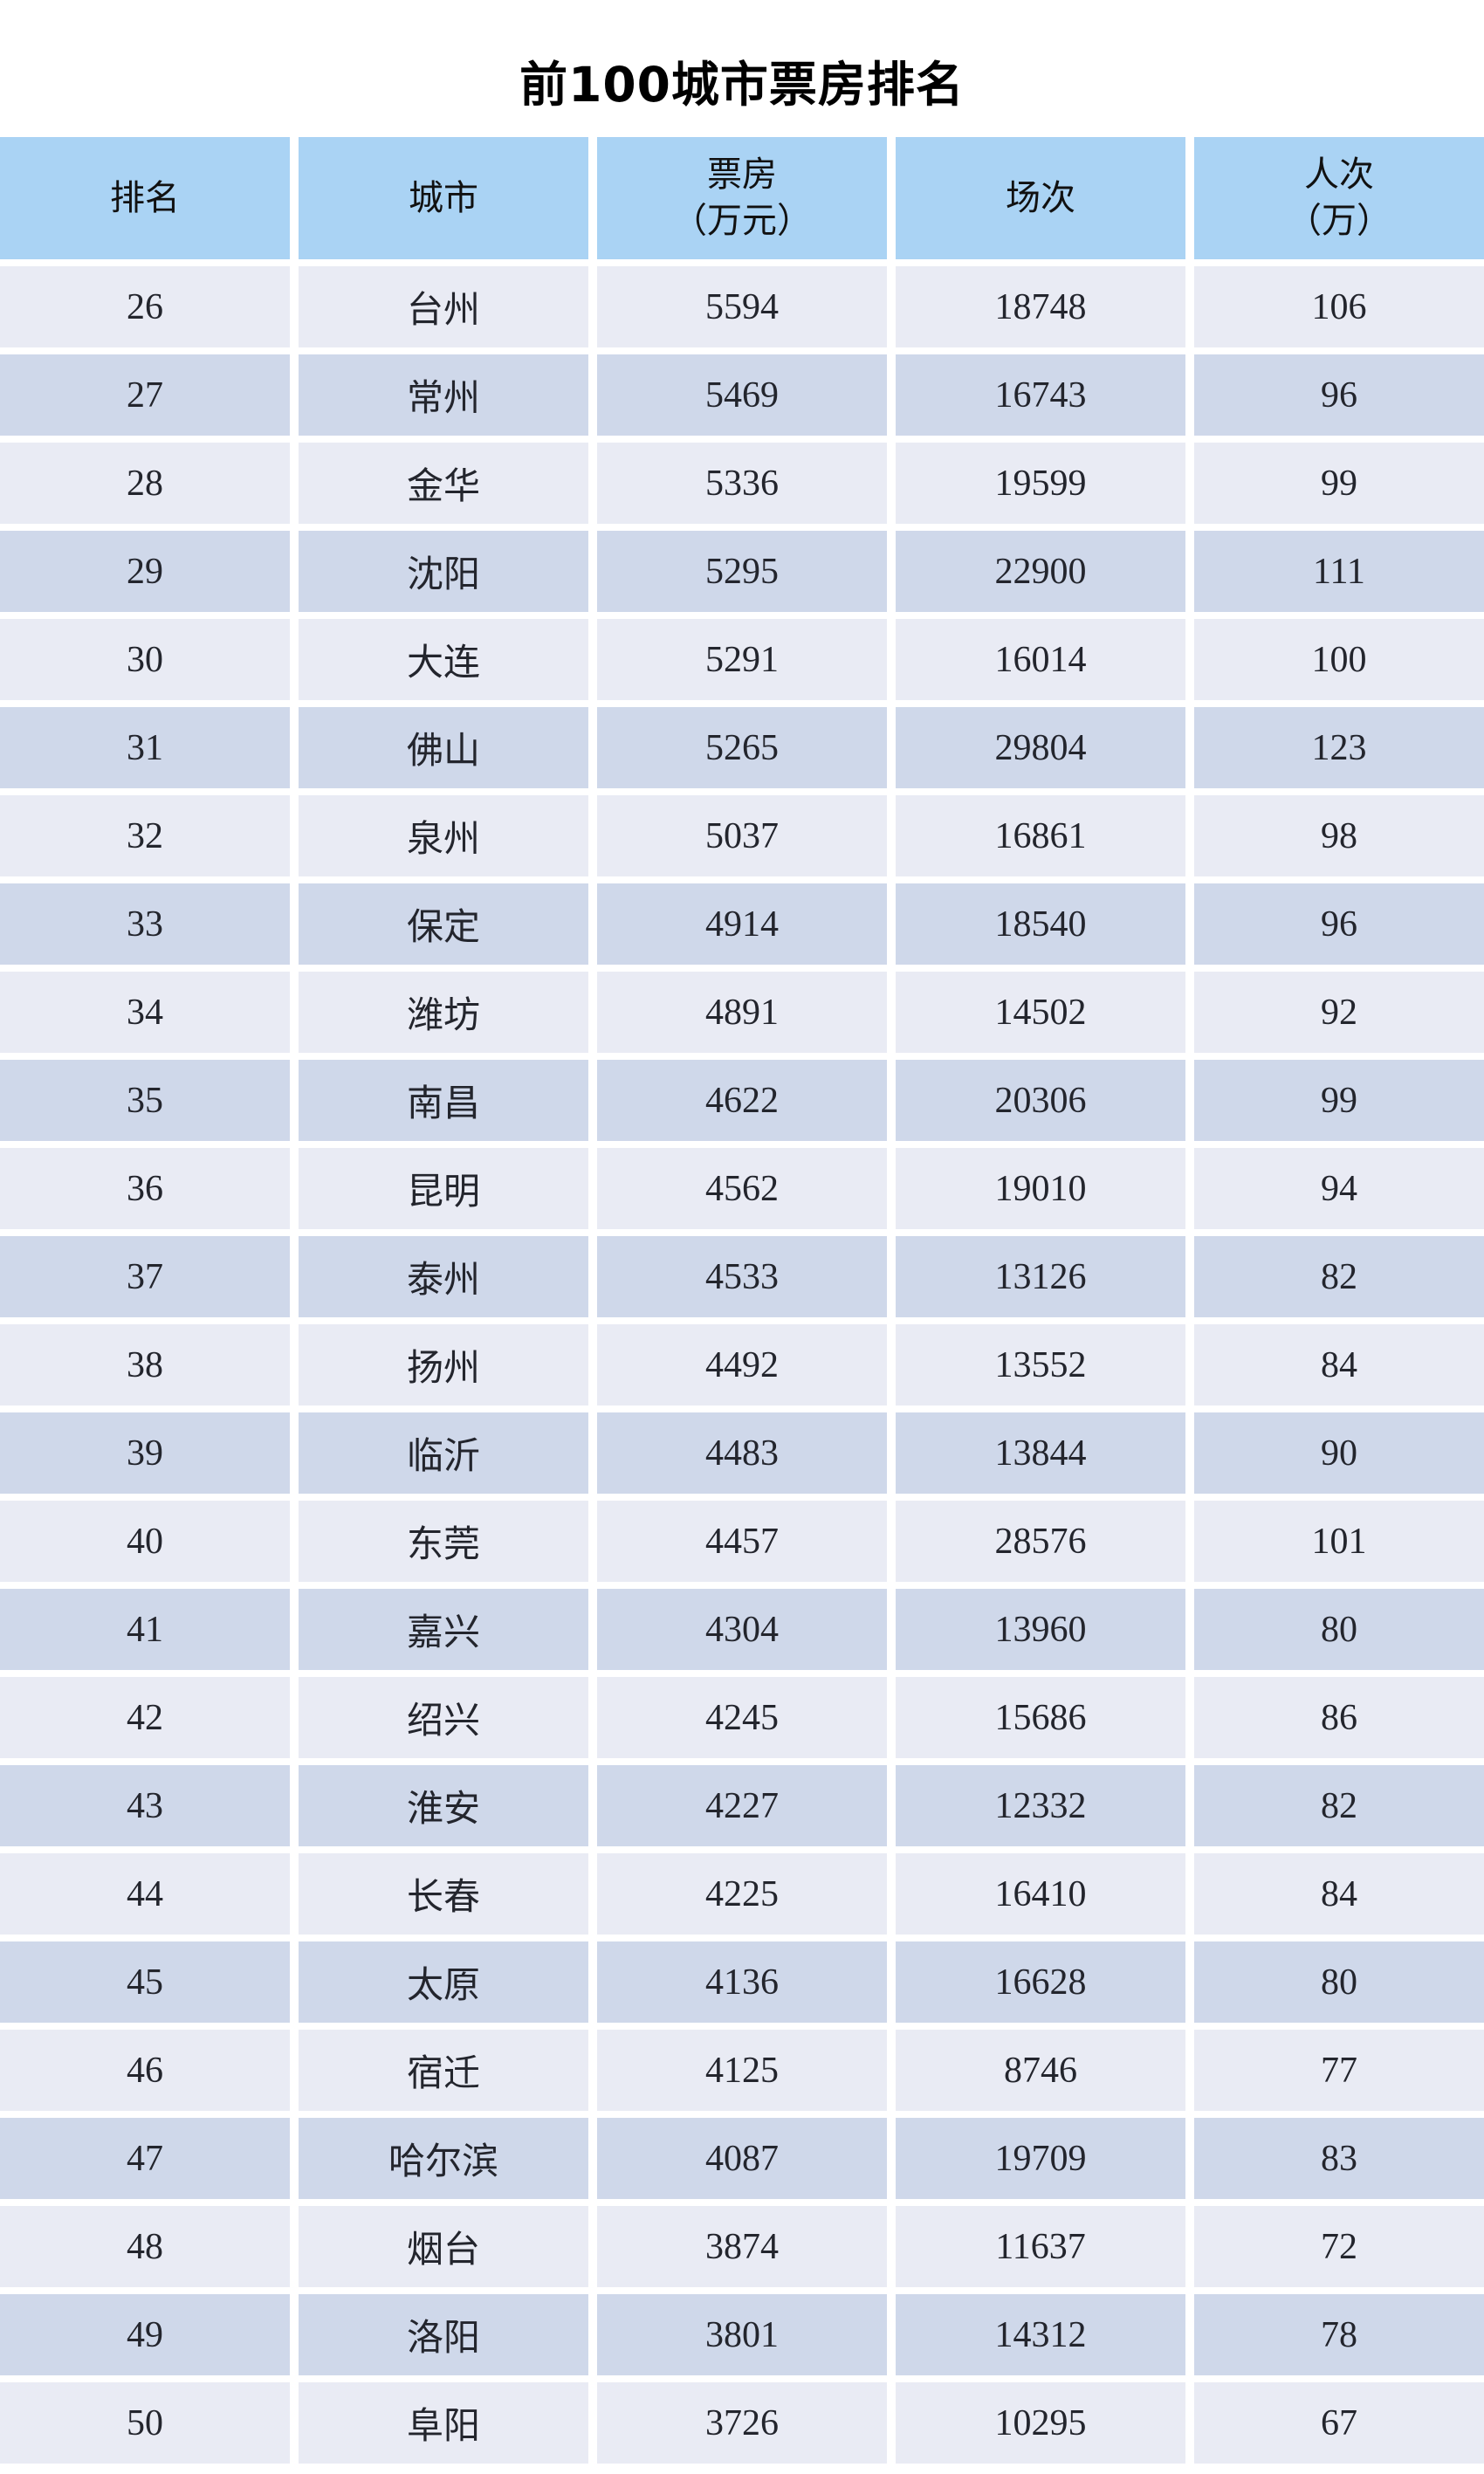 This screenshot has height=2474, width=1484. Describe the element at coordinates (1040, 1277) in the screenshot. I see `cell-sessions: 13126` at that location.